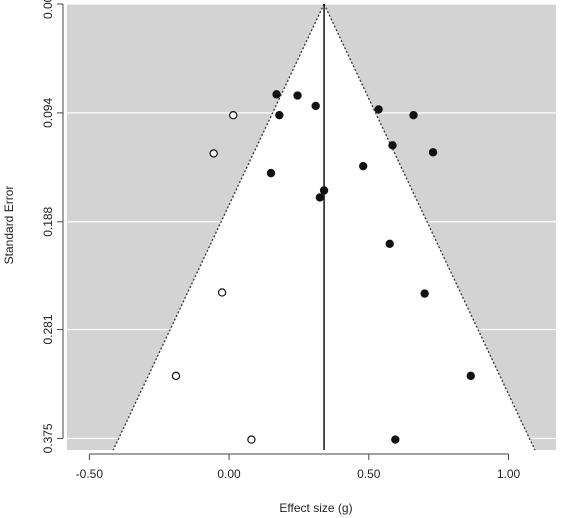  I want to click on x-tick-label-1: 0.00, so click(229, 474).